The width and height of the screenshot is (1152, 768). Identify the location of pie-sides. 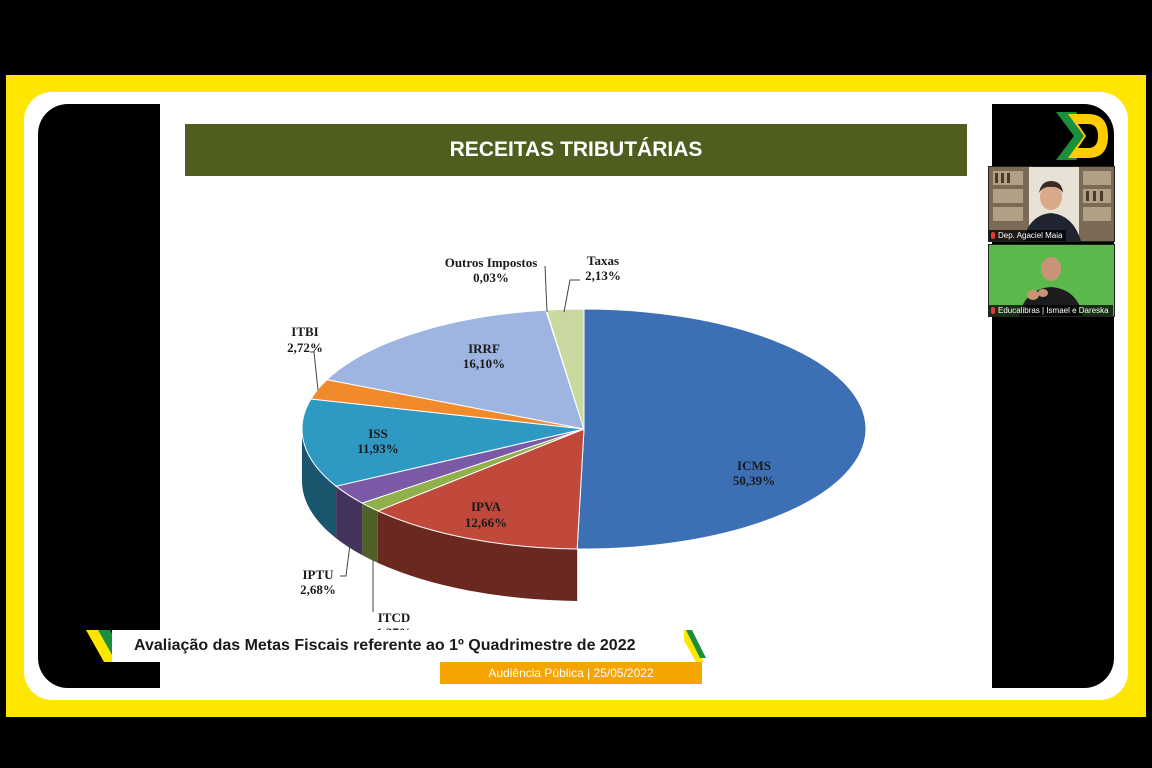
(440, 515).